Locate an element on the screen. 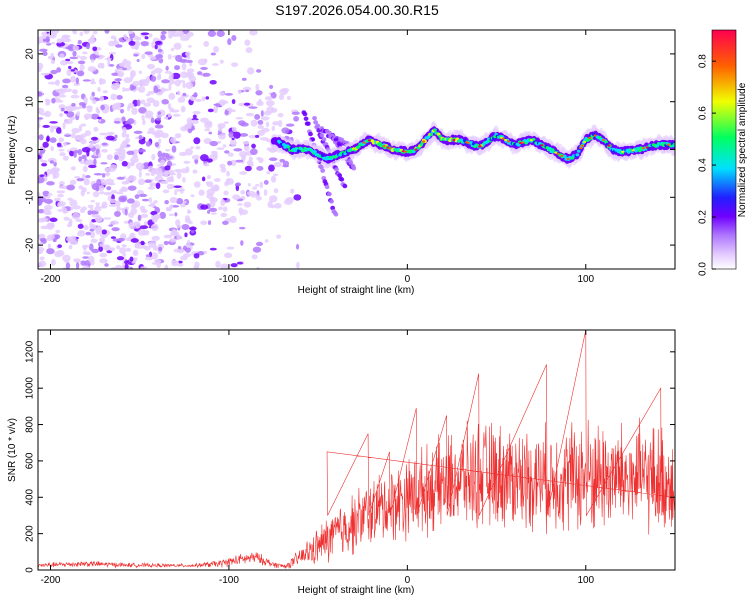  x-tick-label: 0 is located at coordinates (408, 279).